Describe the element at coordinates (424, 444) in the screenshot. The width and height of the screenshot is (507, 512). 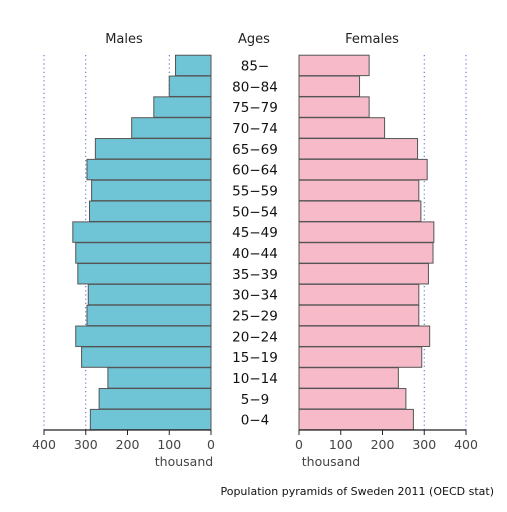
I see `right-x-tick-label: 300` at that location.